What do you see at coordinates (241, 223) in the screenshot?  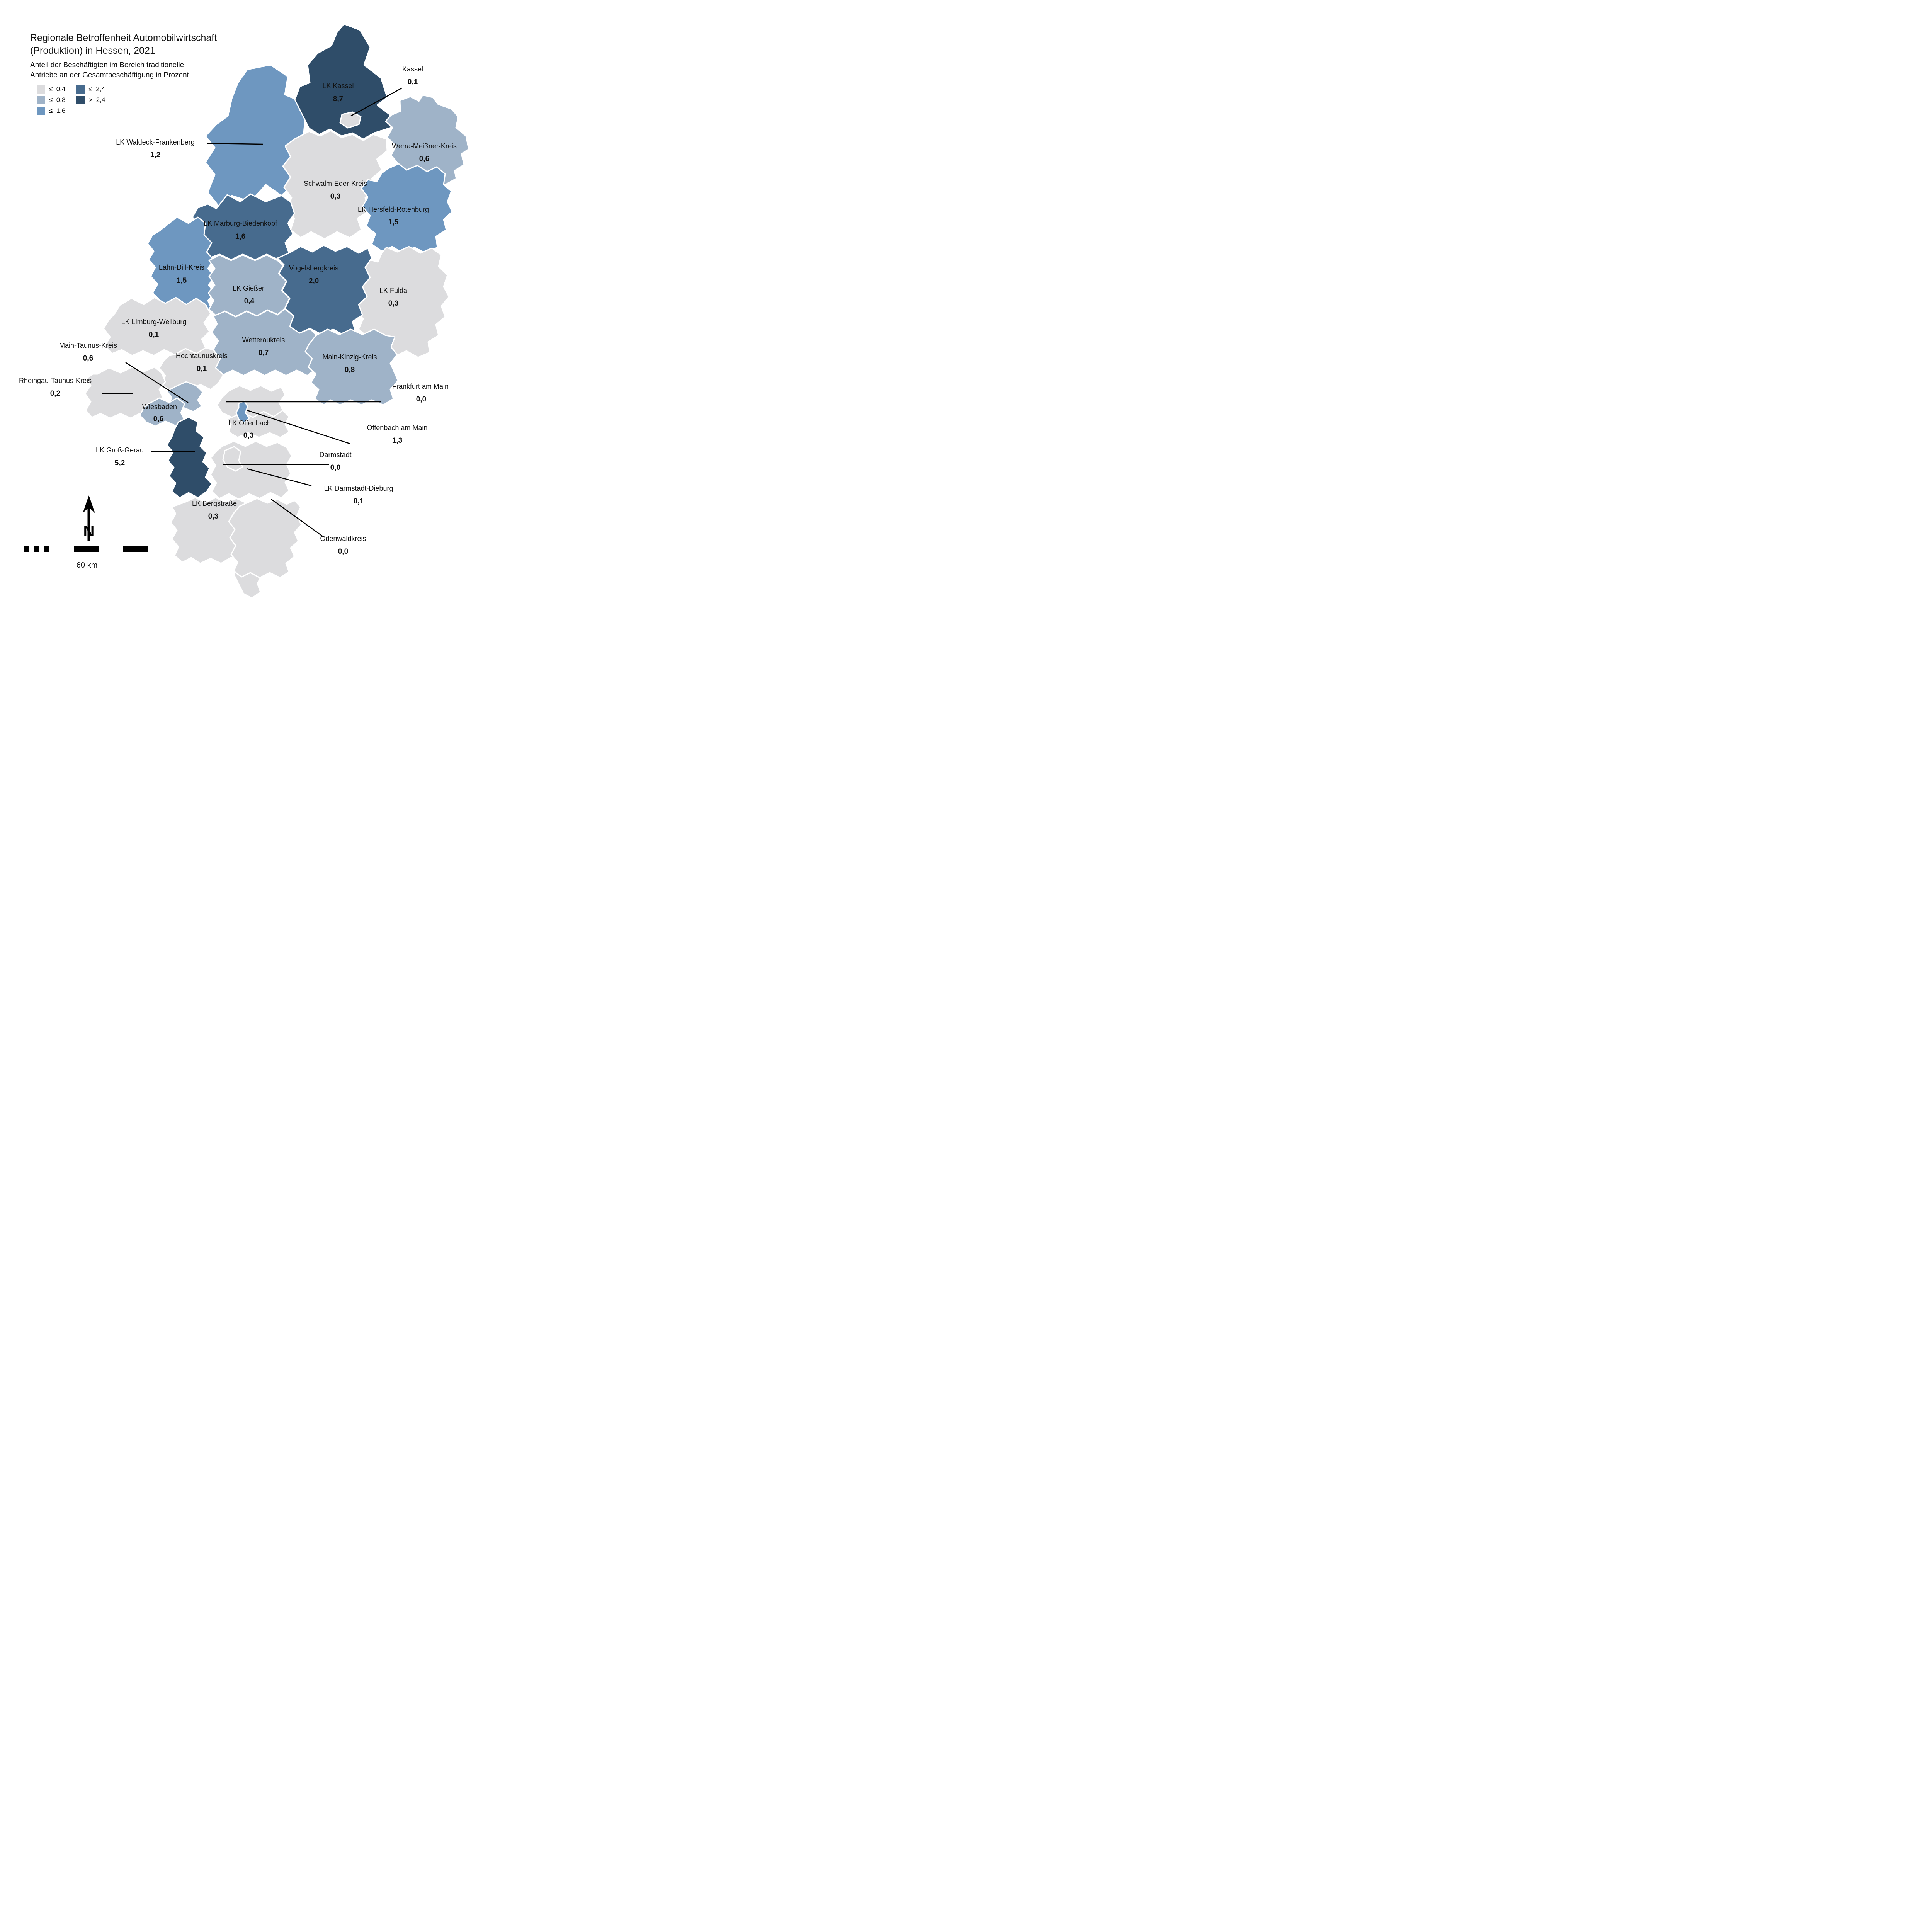 I see `label-marburg-biedenkopf: LK Marburg-Biedenkopf` at bounding box center [241, 223].